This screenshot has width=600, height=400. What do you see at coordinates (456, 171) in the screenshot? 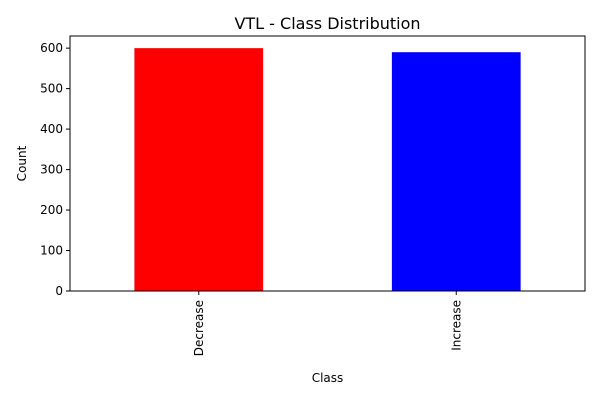
I see `bar-increase` at bounding box center [456, 171].